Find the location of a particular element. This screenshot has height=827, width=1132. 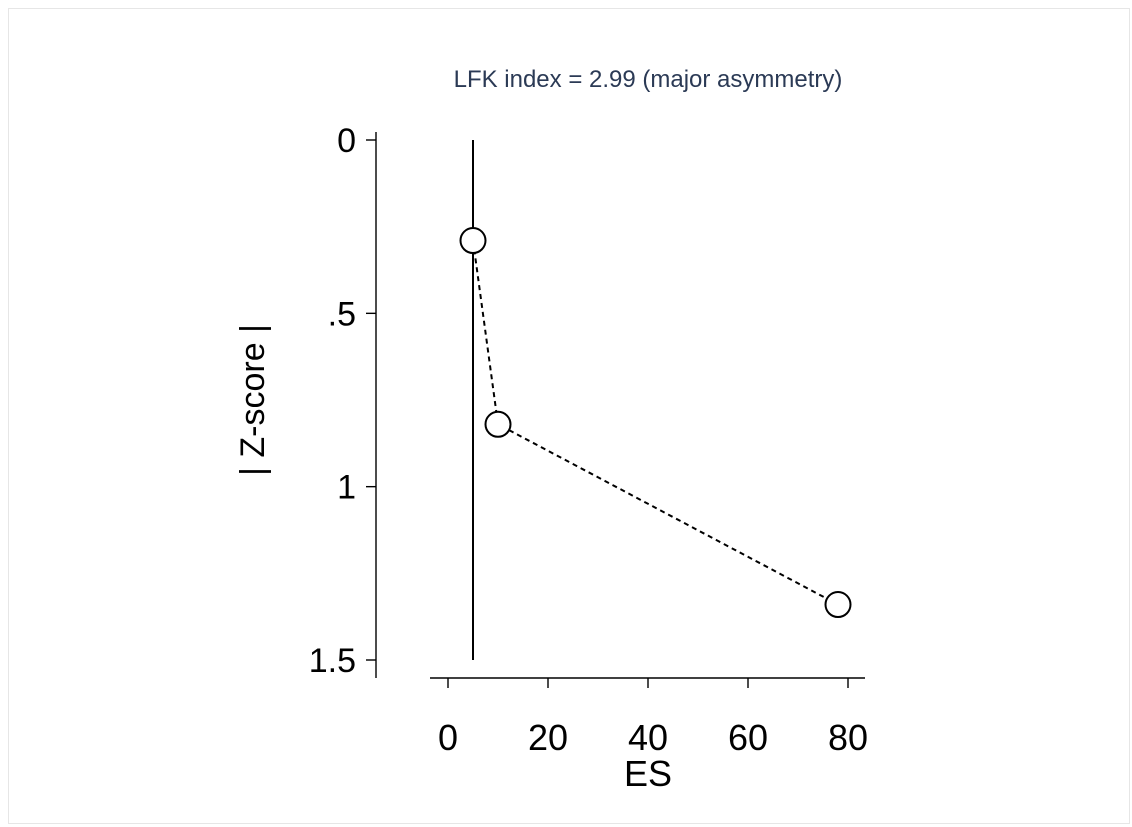

y-tick-label: .5 is located at coordinates (342, 314).